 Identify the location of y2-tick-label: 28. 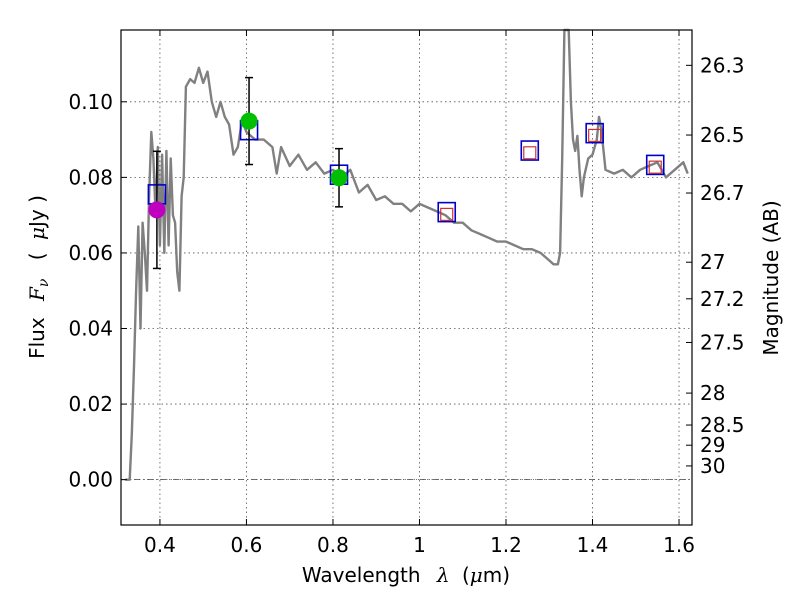
(712, 393).